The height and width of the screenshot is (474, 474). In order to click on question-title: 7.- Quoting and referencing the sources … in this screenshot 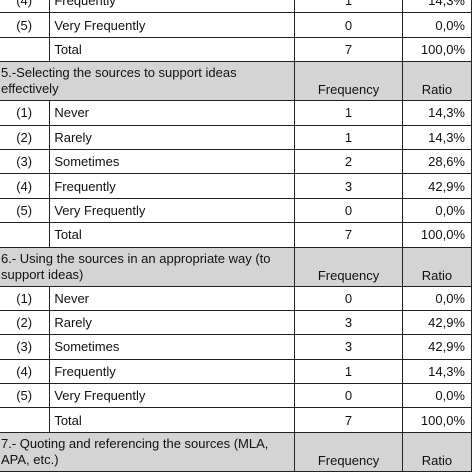, I will do `click(148, 451)`.